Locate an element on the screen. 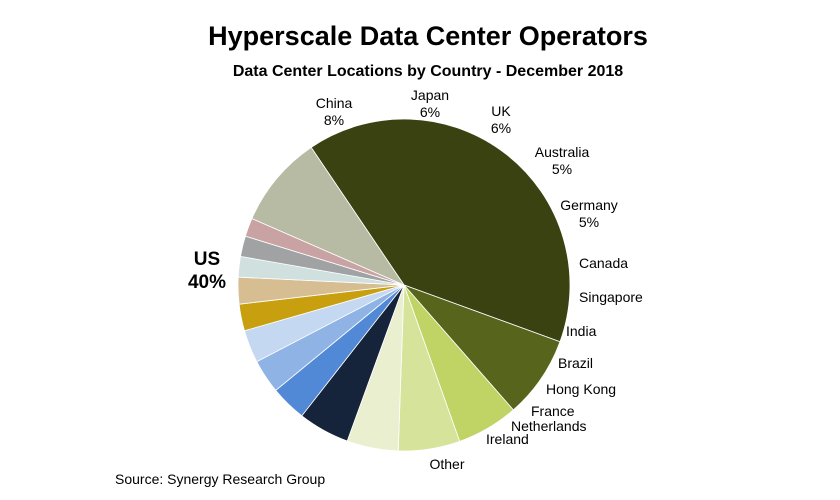 The image size is (840, 500). slice-label-japan: Japan 6% is located at coordinates (430, 103).